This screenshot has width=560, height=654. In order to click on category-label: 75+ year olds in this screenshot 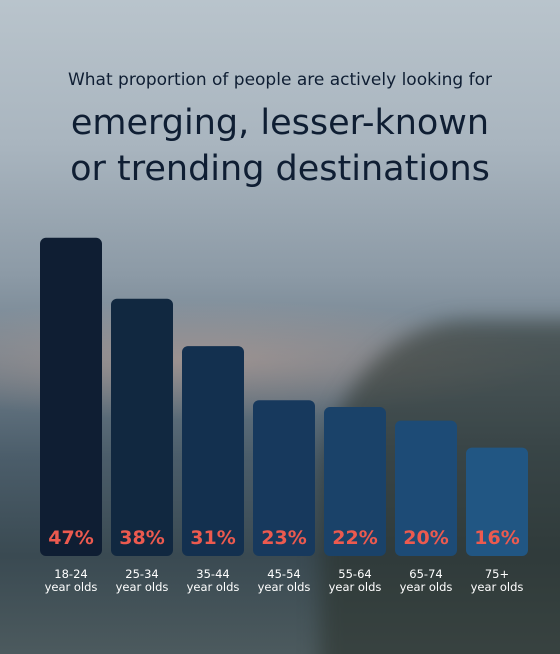, I will do `click(497, 580)`.